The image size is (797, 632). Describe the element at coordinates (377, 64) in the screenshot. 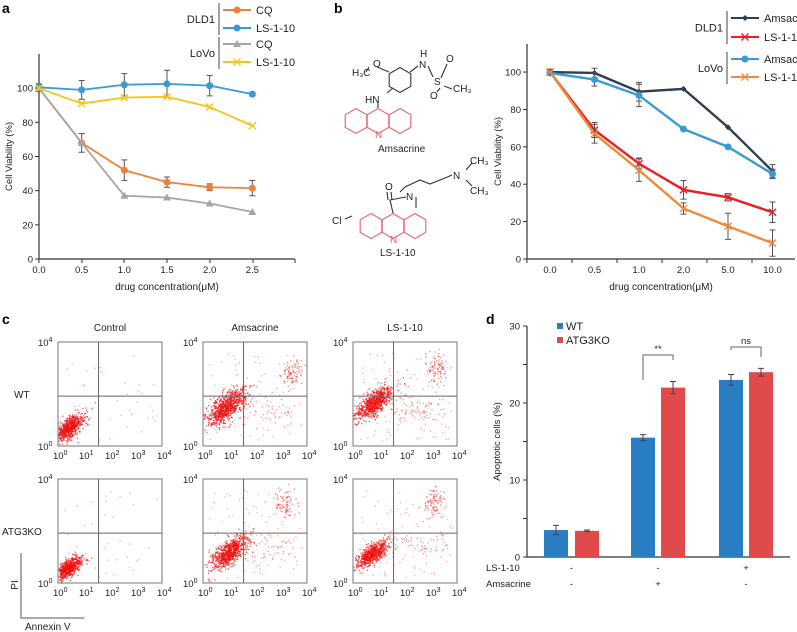

I see `atom-o: O` at that location.